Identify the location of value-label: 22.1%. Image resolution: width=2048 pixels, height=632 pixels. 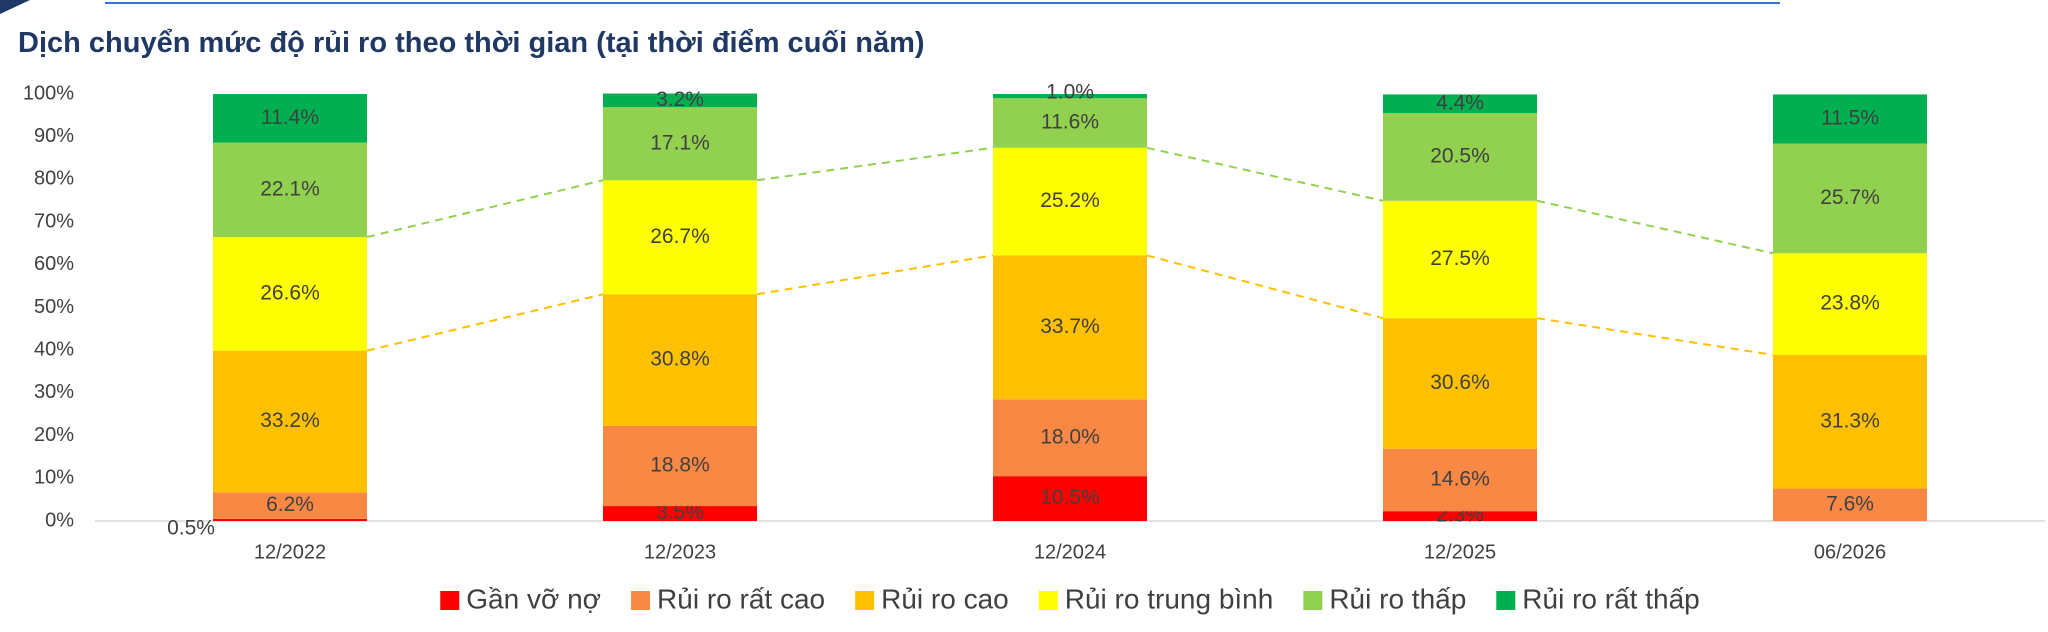
(290, 188).